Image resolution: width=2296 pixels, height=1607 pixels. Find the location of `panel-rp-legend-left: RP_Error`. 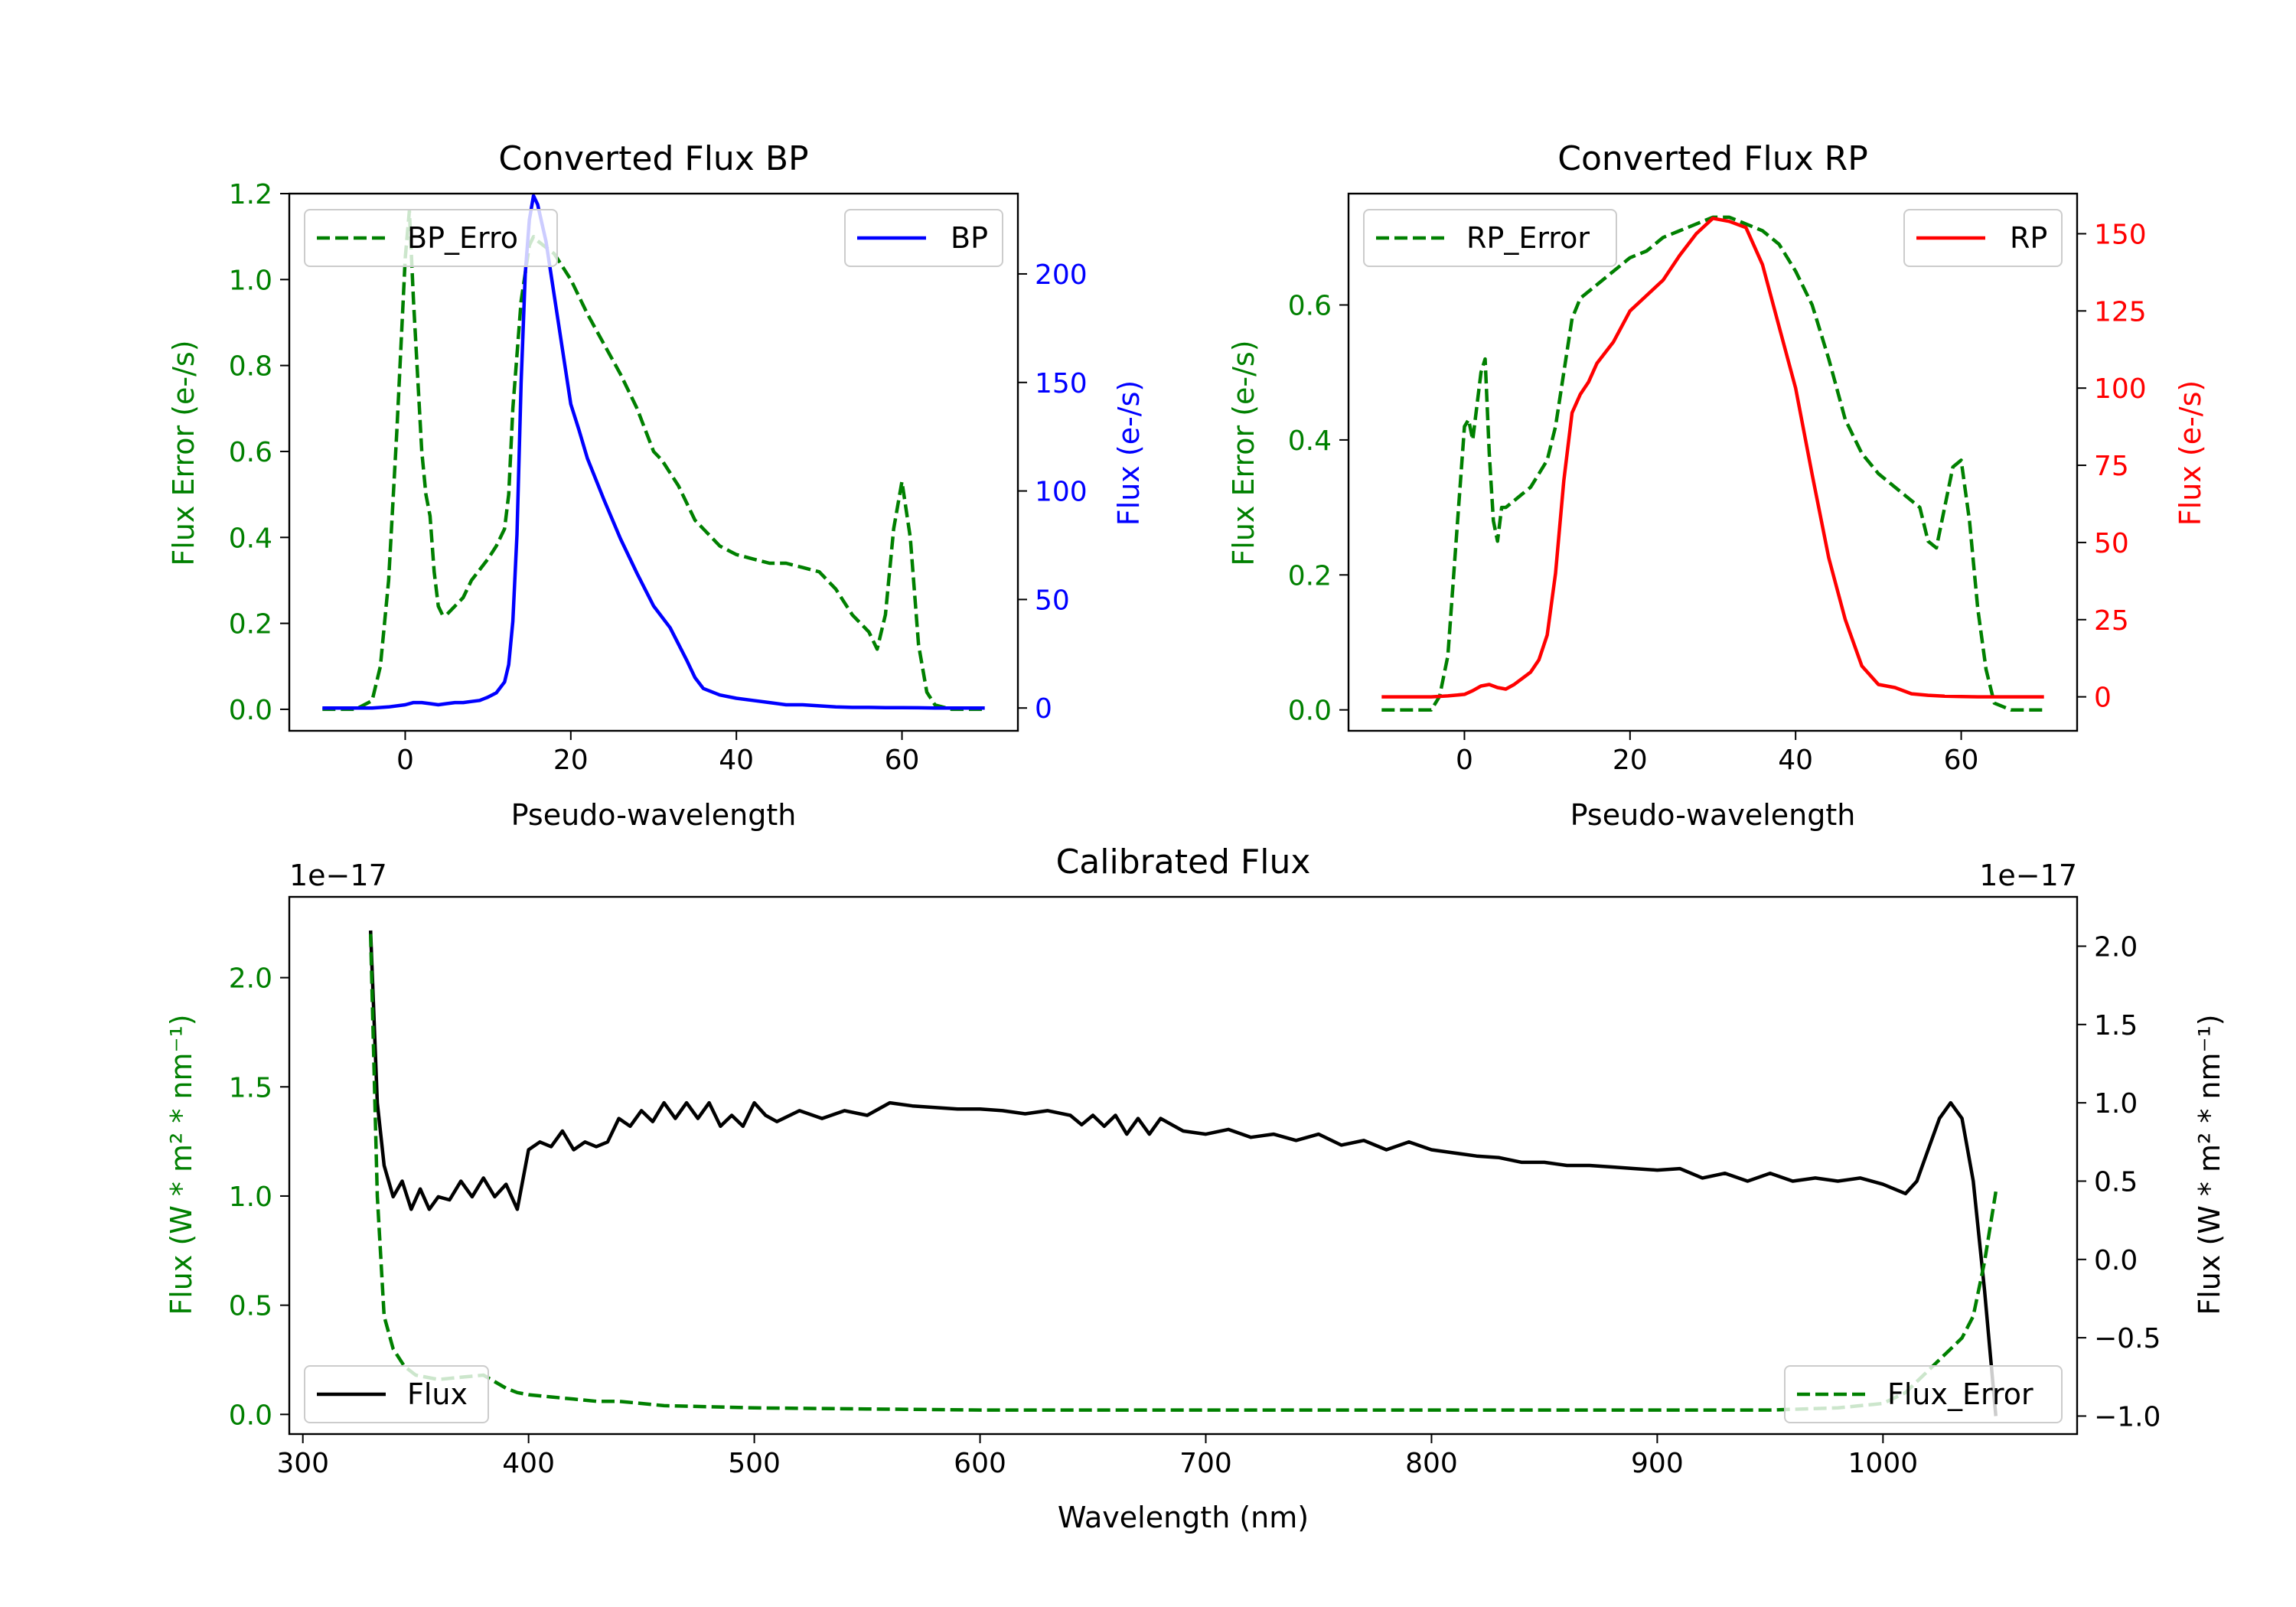

panel-rp-legend-left: RP_Error is located at coordinates (1490, 238).